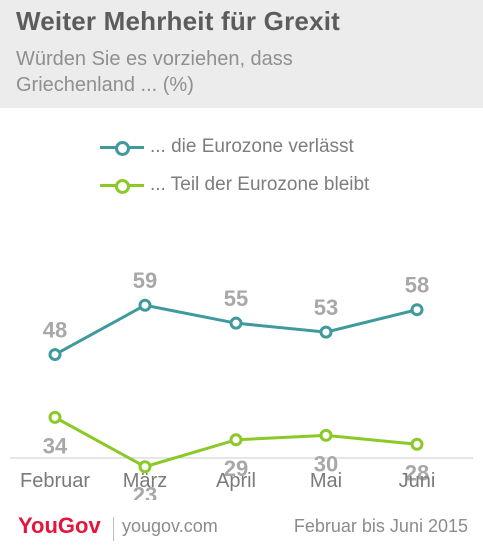  Describe the element at coordinates (170, 526) in the screenshot. I see `site-link: yougov.com` at that location.